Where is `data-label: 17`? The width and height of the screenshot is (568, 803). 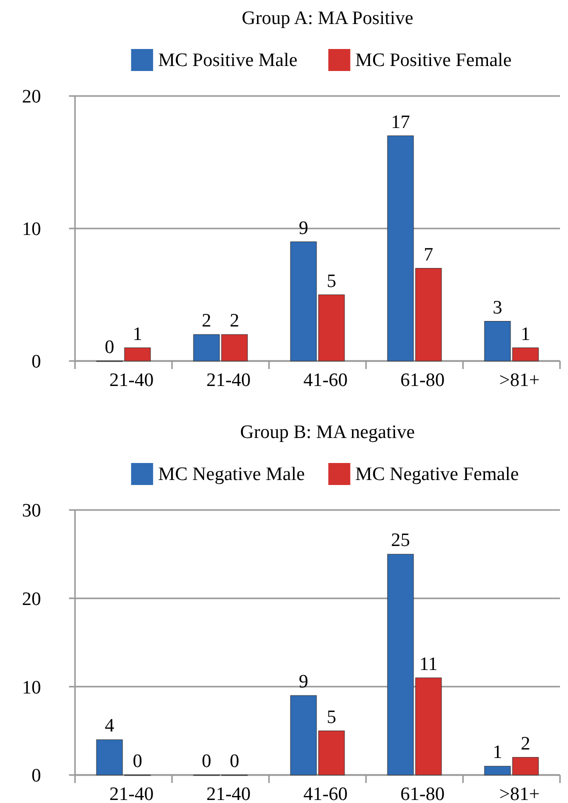 data-label: 17 is located at coordinates (400, 122).